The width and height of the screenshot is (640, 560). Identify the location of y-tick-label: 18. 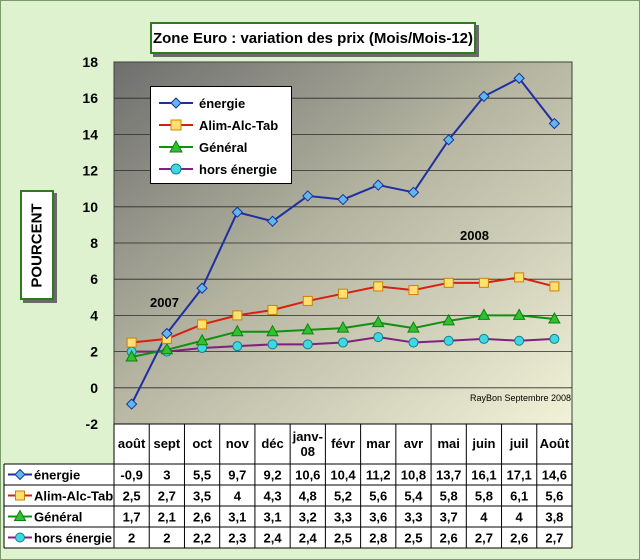
(90, 62).